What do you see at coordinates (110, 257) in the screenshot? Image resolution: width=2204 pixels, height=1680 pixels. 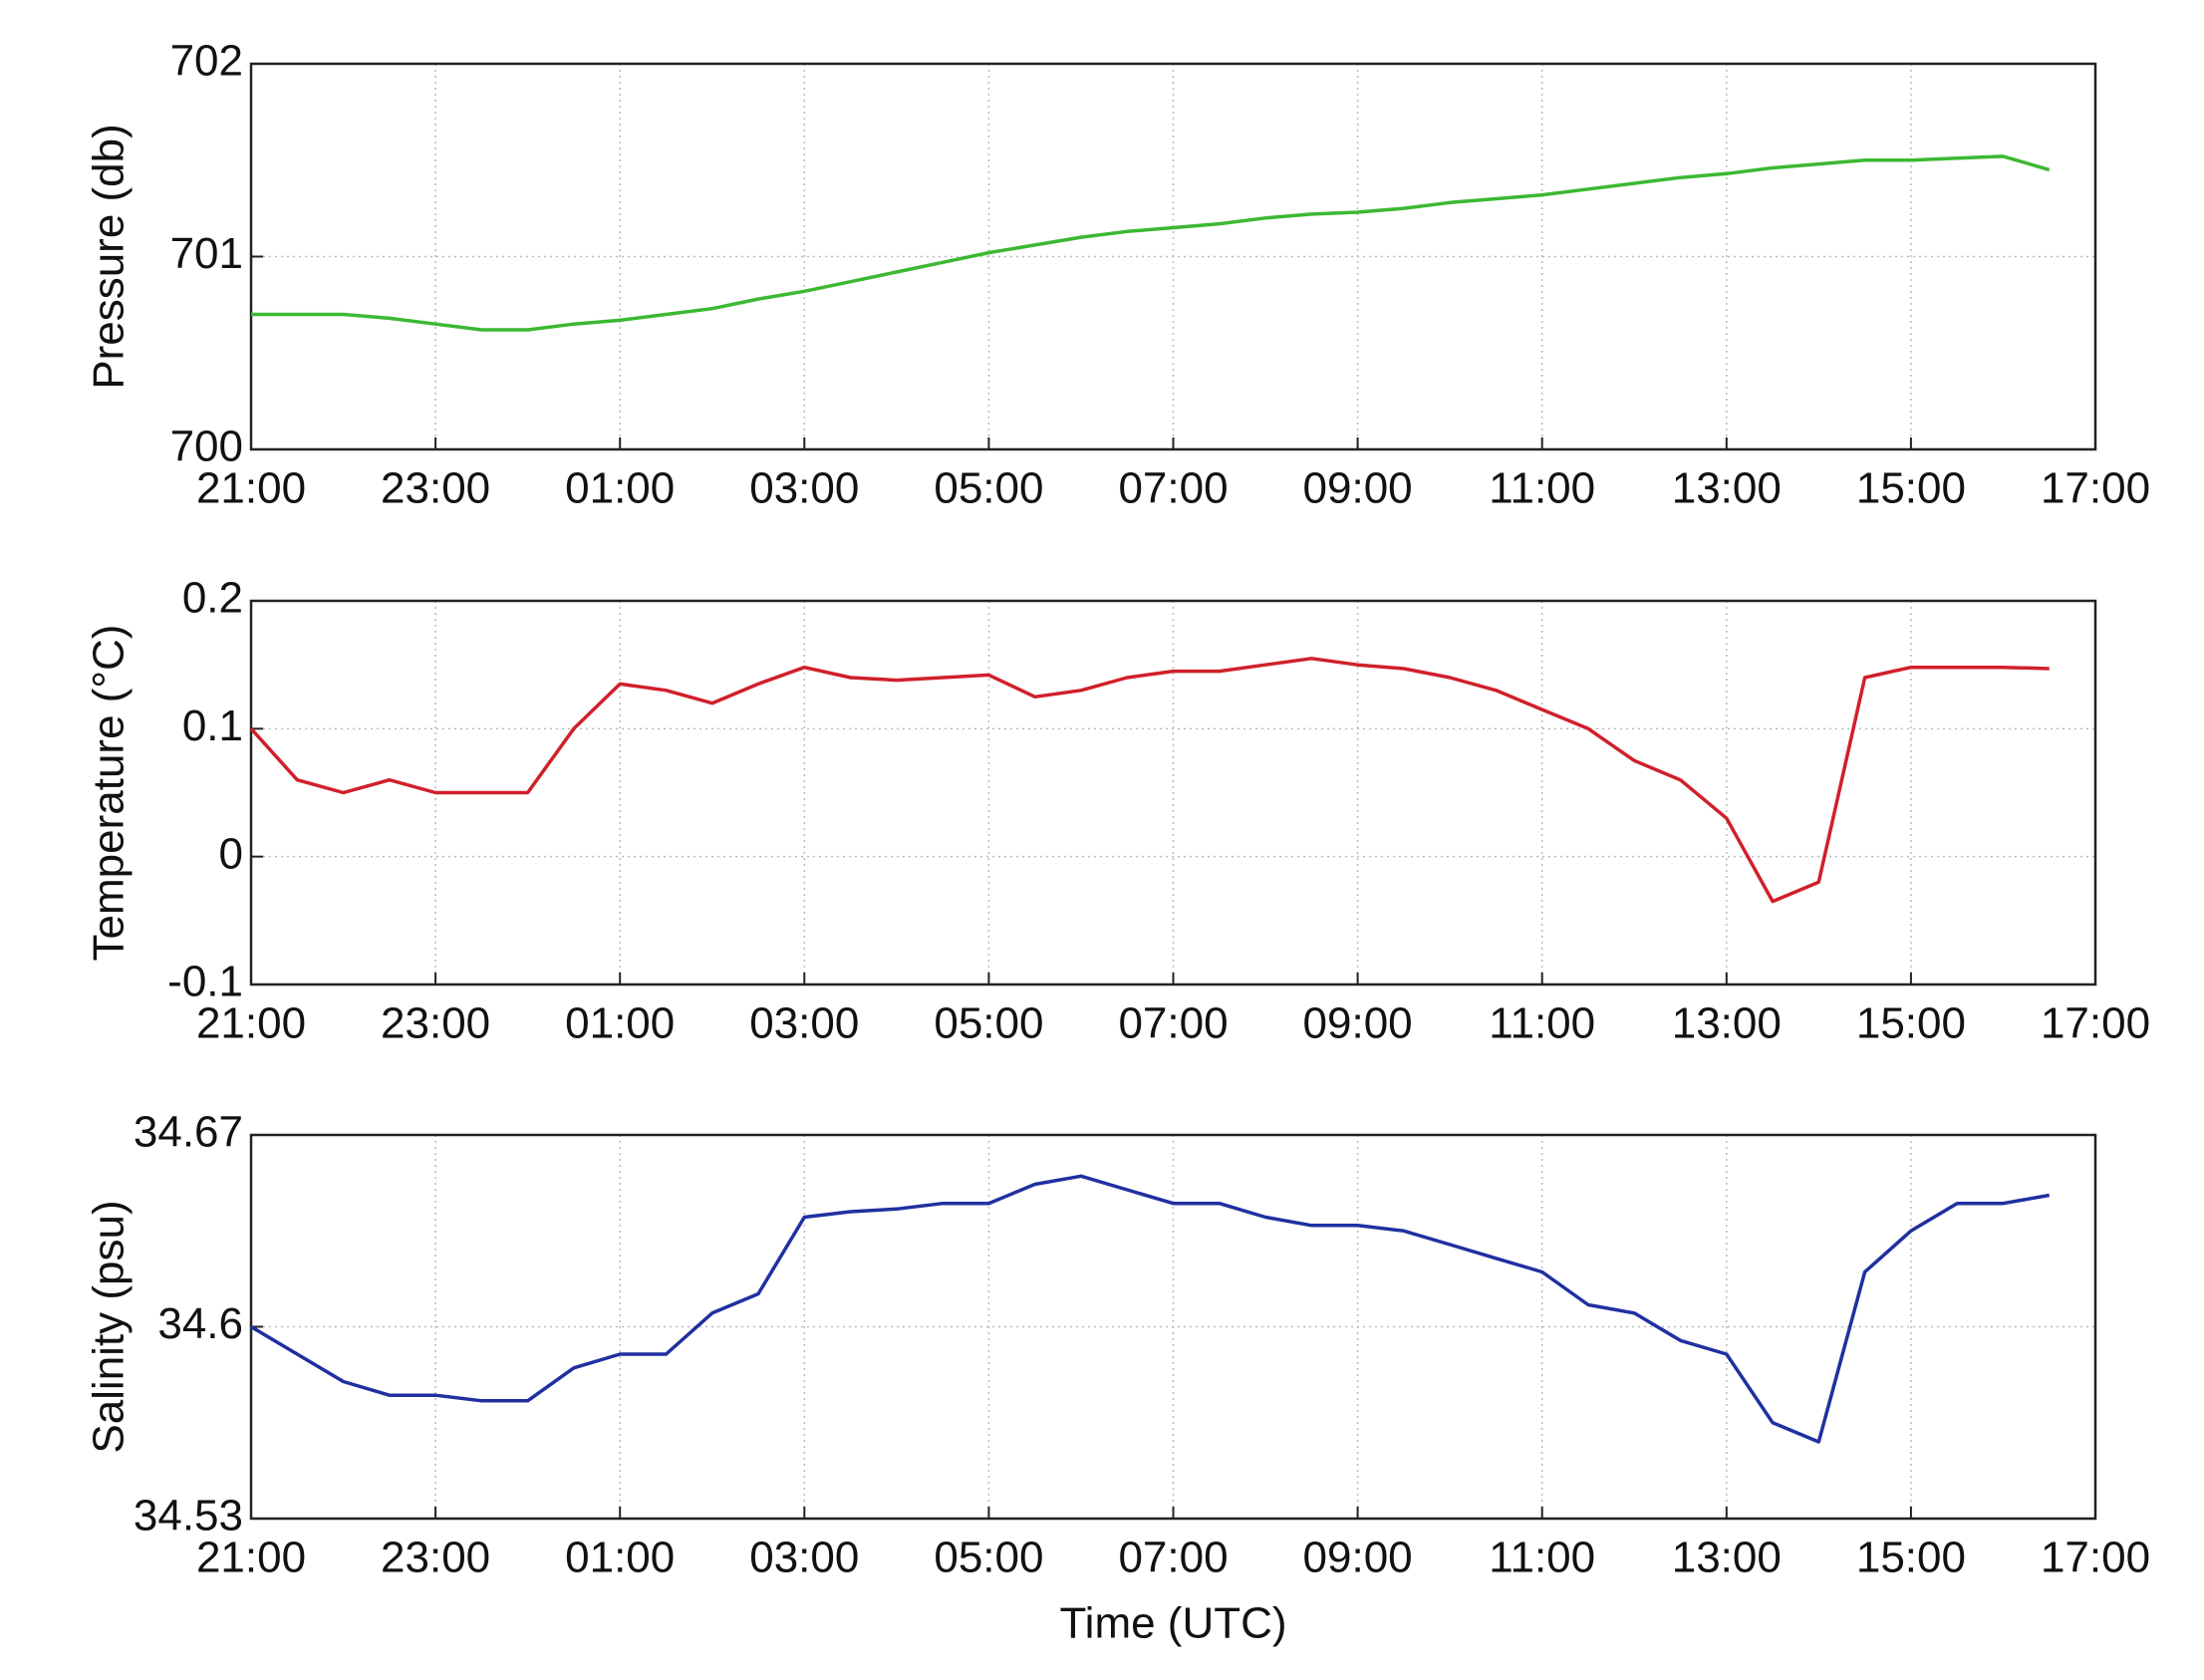 I see `y-axis-label: Pressure (db)` at bounding box center [110, 257].